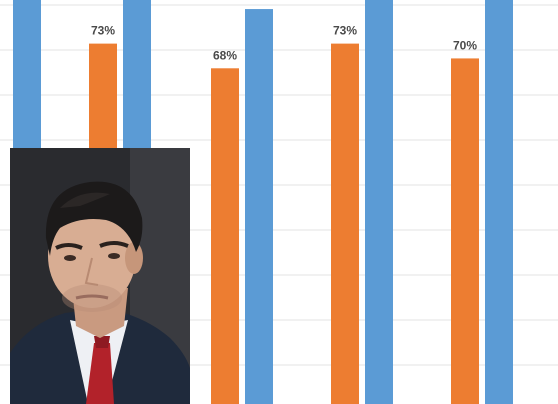  Describe the element at coordinates (259, 1) in the screenshot. I see `blue-value-label-2: 80%` at that location.